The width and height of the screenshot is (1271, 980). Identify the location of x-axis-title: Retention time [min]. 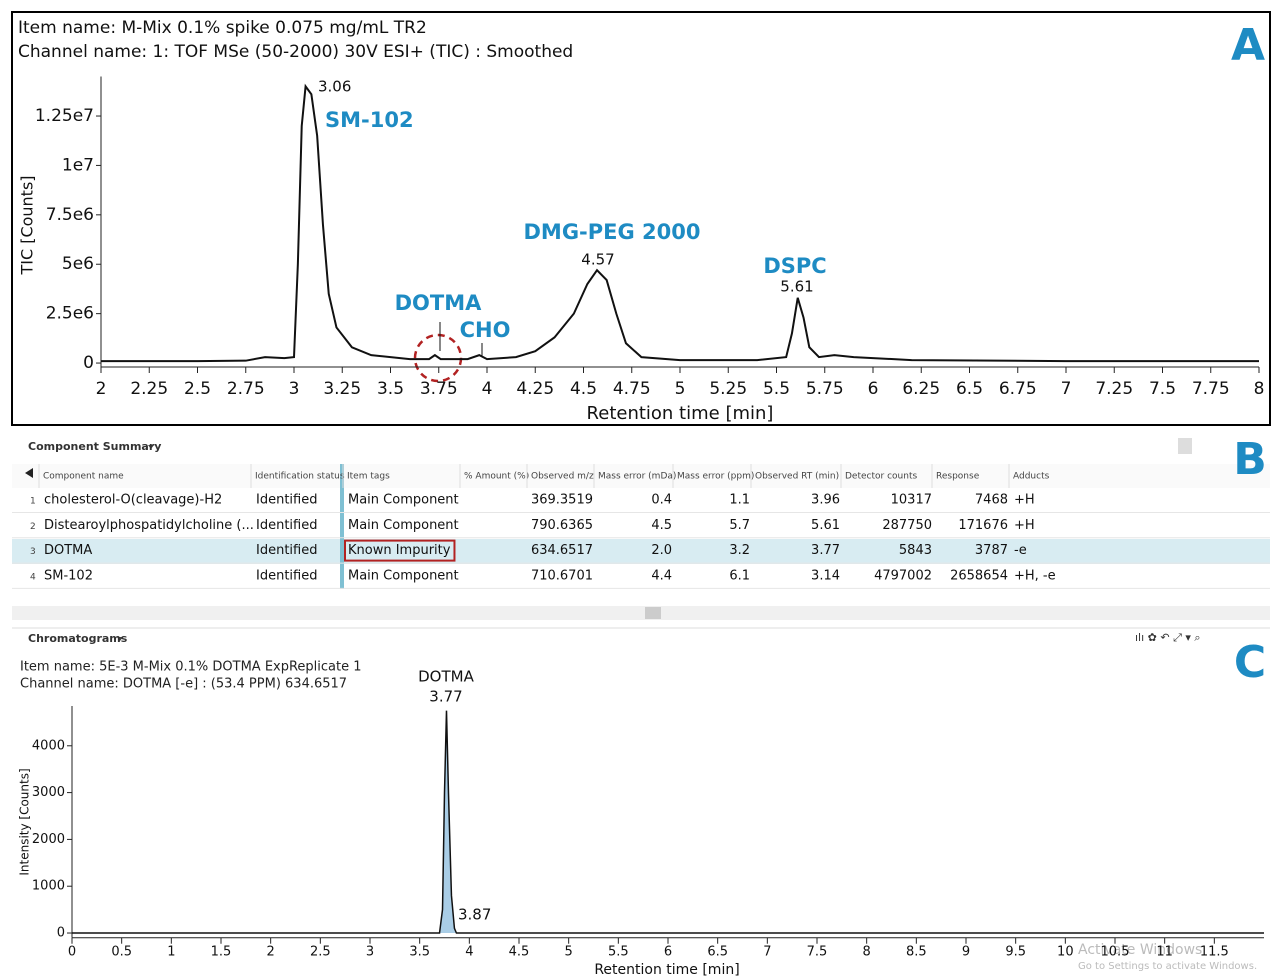
(666, 970).